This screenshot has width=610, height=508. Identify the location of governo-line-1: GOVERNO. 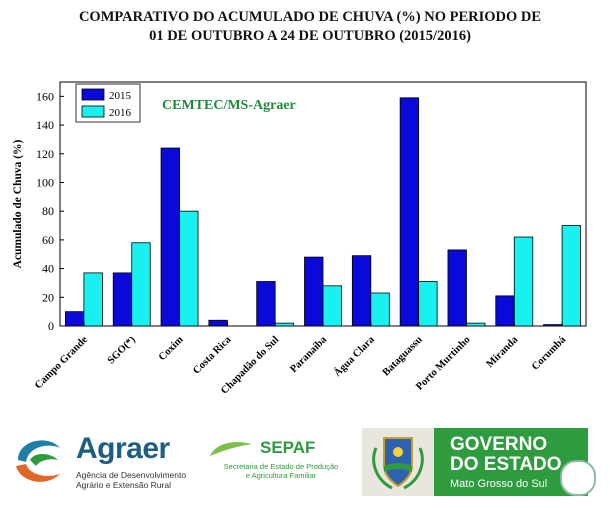
(499, 444).